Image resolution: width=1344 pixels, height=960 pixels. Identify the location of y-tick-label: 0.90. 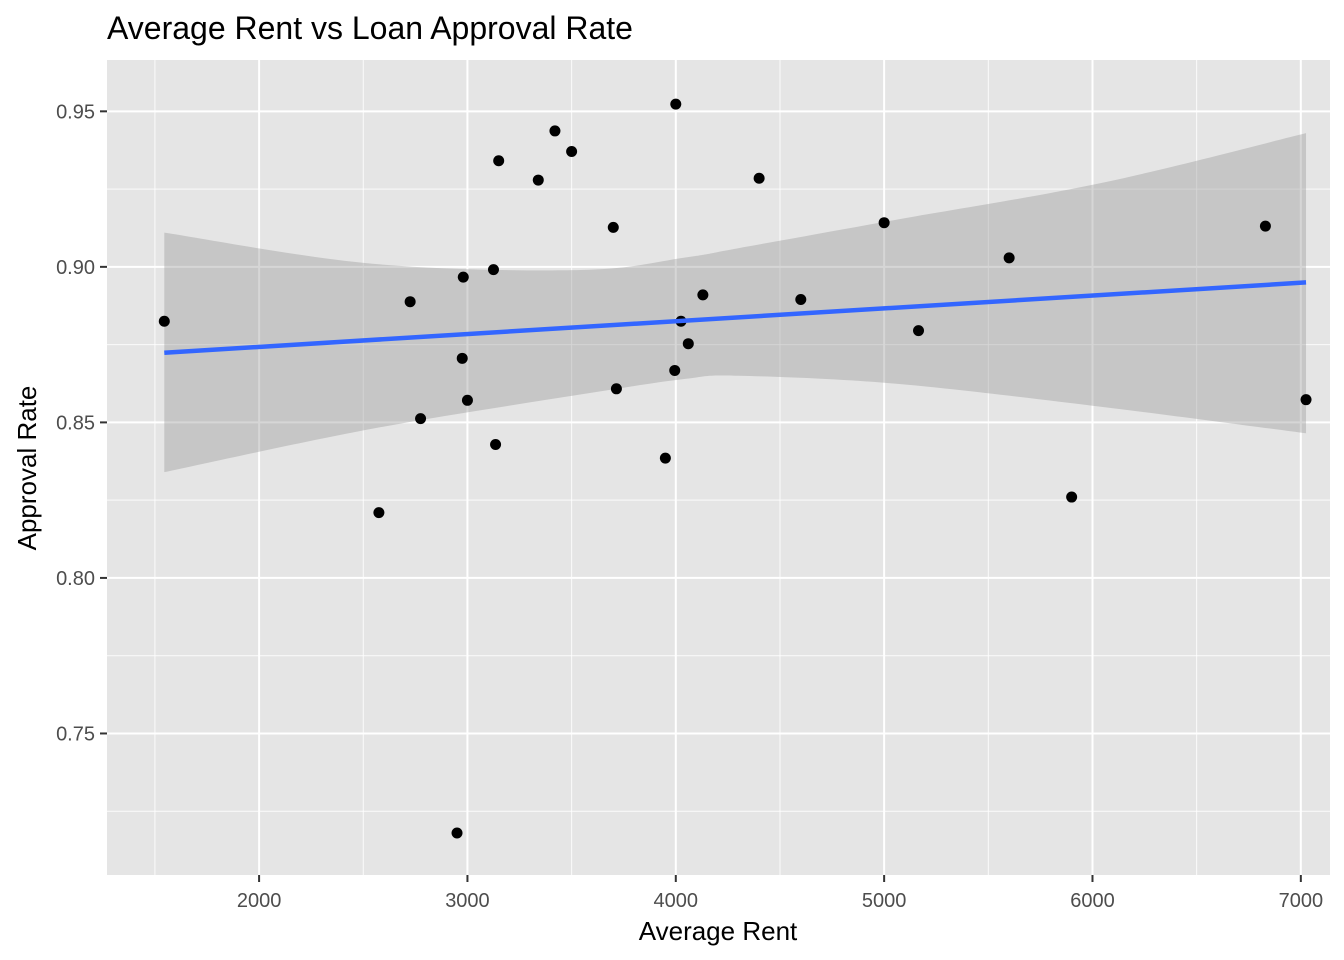
(75, 268).